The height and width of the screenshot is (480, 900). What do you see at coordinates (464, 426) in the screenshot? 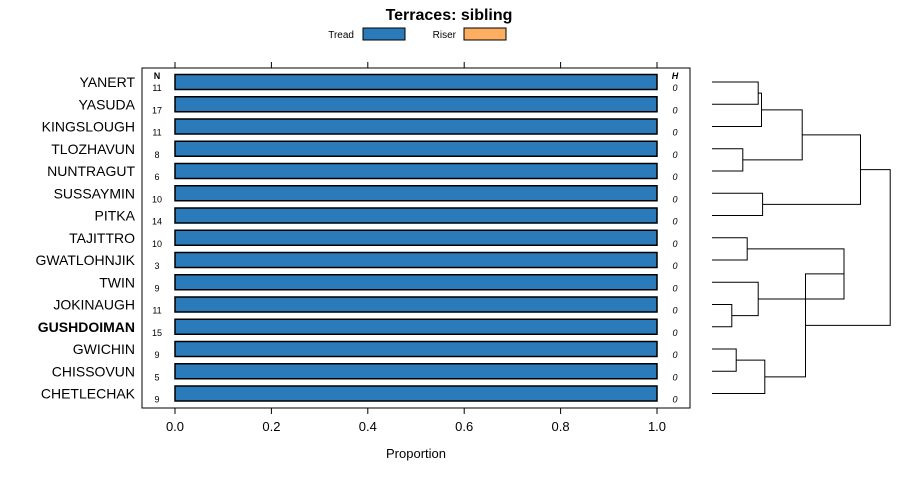
I see `x-tick-label-3: 0.6` at bounding box center [464, 426].